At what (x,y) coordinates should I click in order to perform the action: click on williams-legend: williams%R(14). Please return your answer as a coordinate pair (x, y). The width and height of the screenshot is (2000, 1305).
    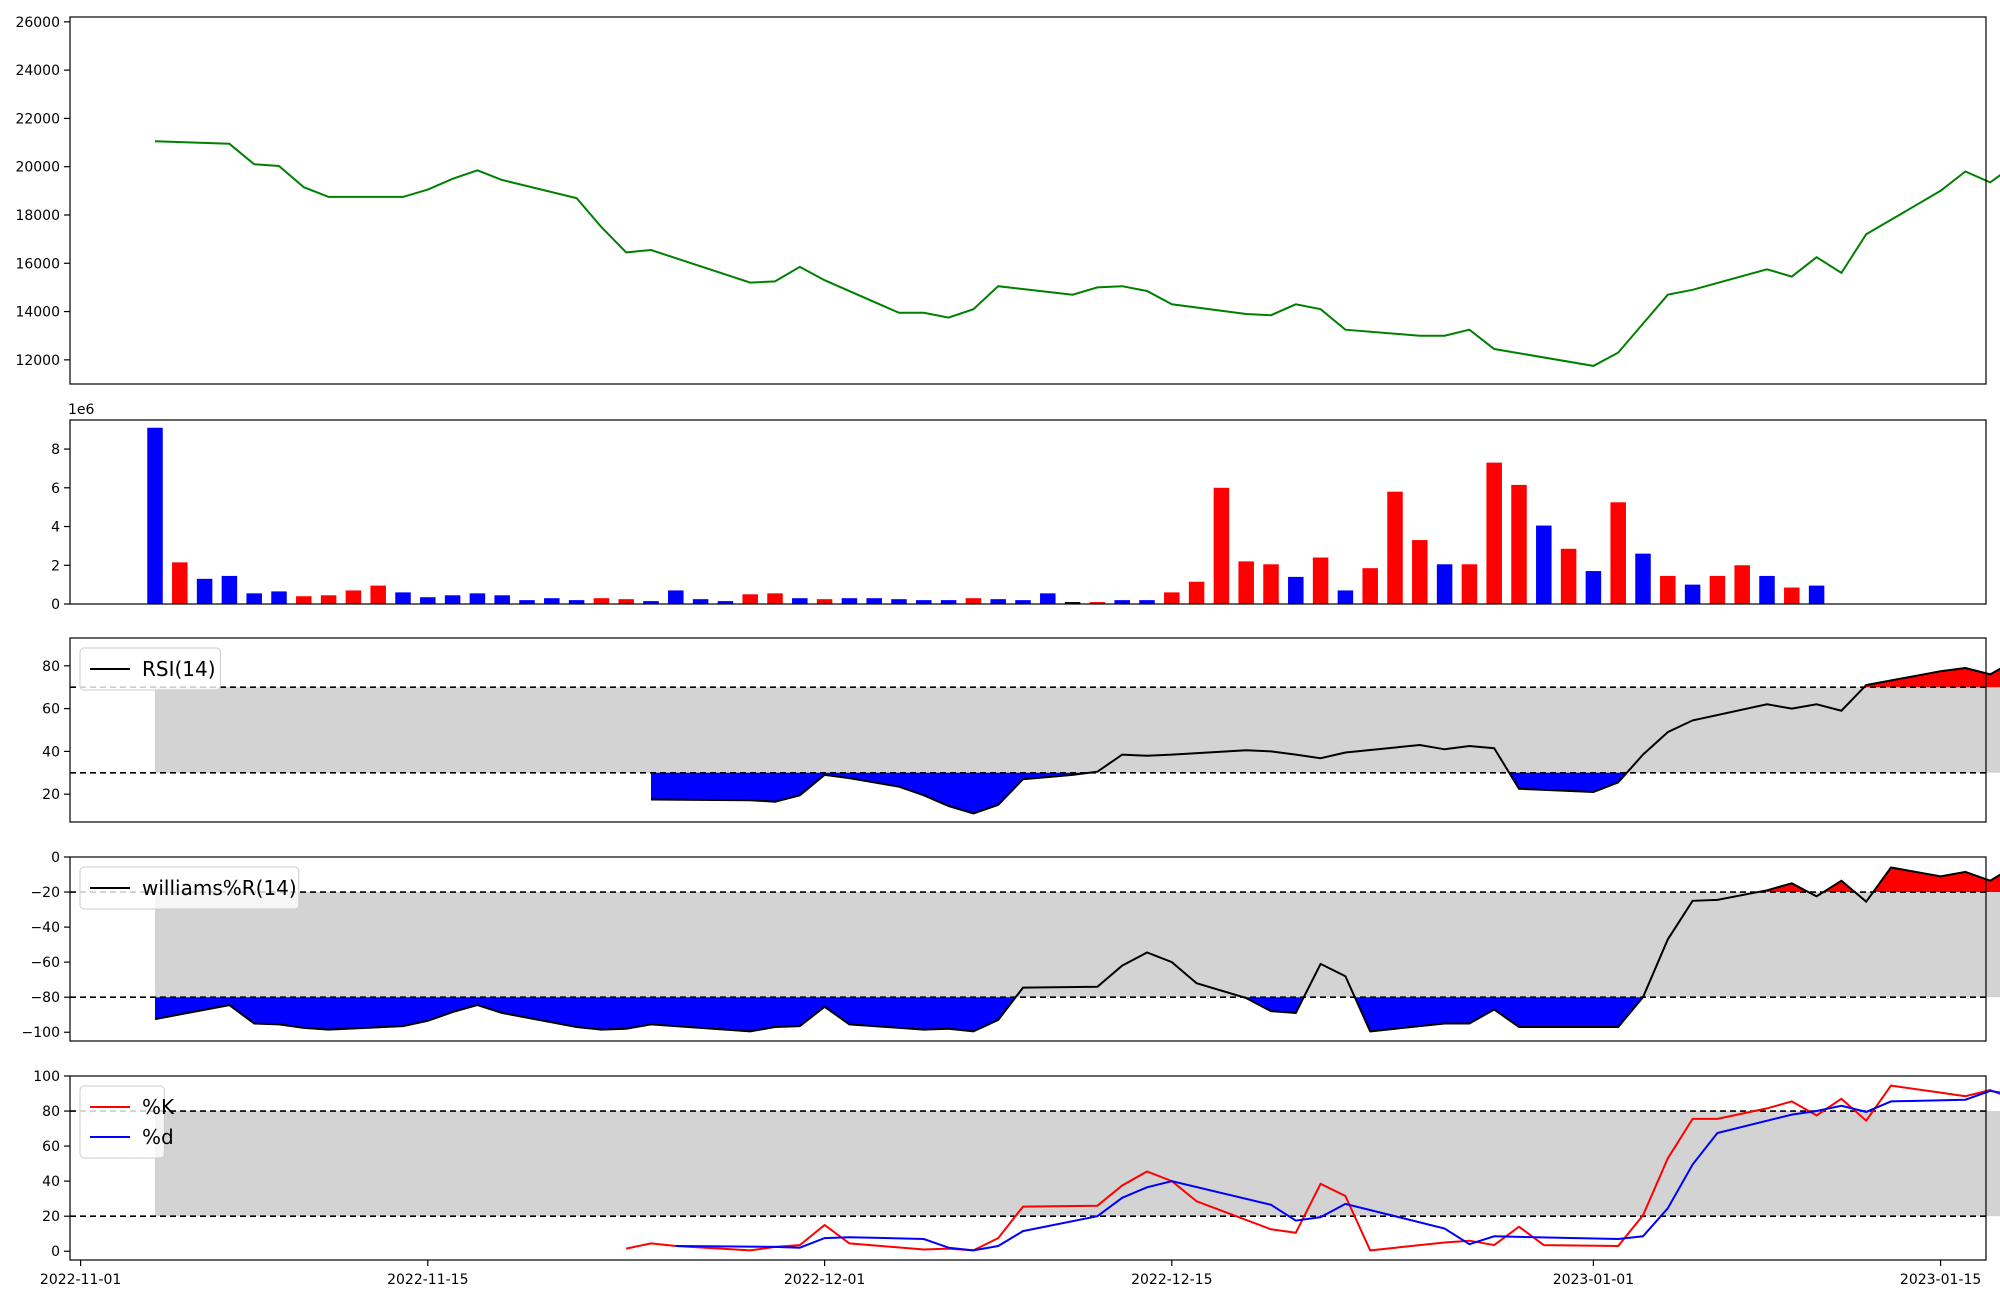
    Looking at the image, I should click on (189, 888).